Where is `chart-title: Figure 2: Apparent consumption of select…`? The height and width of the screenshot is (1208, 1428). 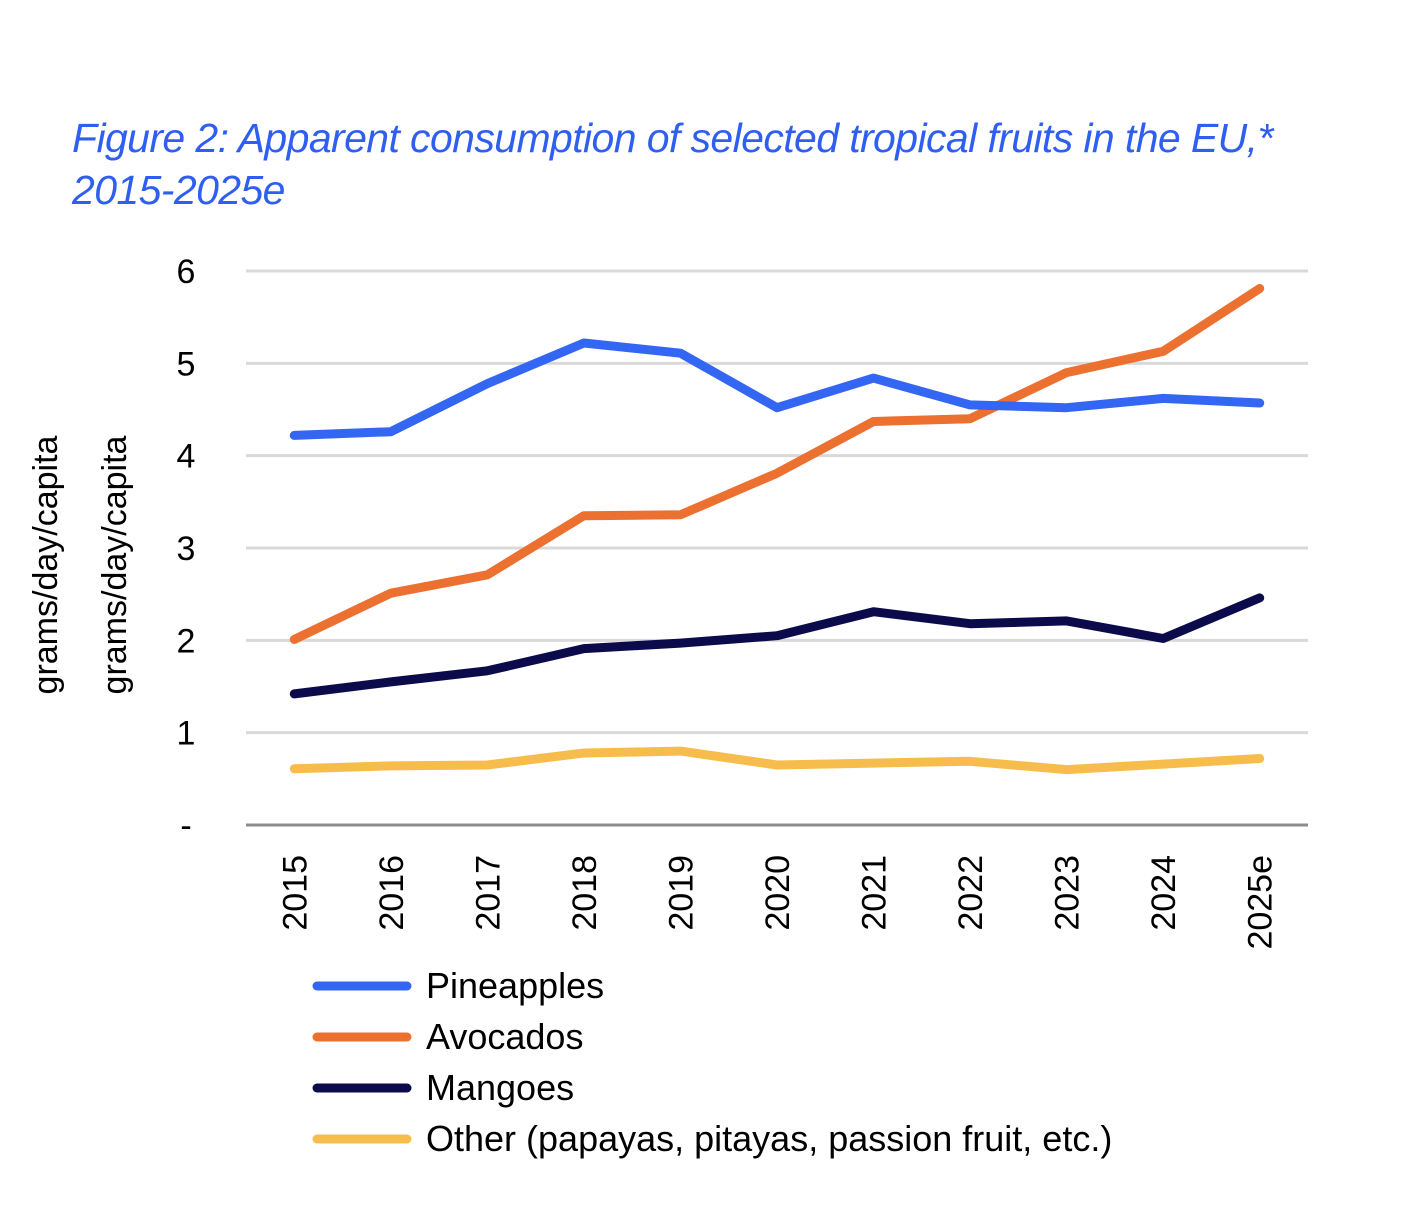
chart-title: Figure 2: Apparent consumption of select… is located at coordinates (672, 164).